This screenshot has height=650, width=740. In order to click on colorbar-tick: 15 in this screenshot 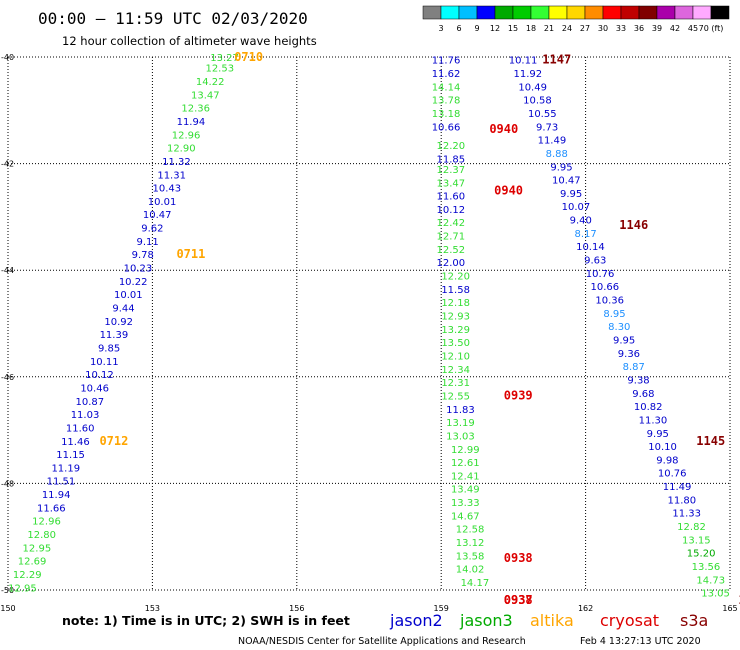, I will do `click(513, 28)`.